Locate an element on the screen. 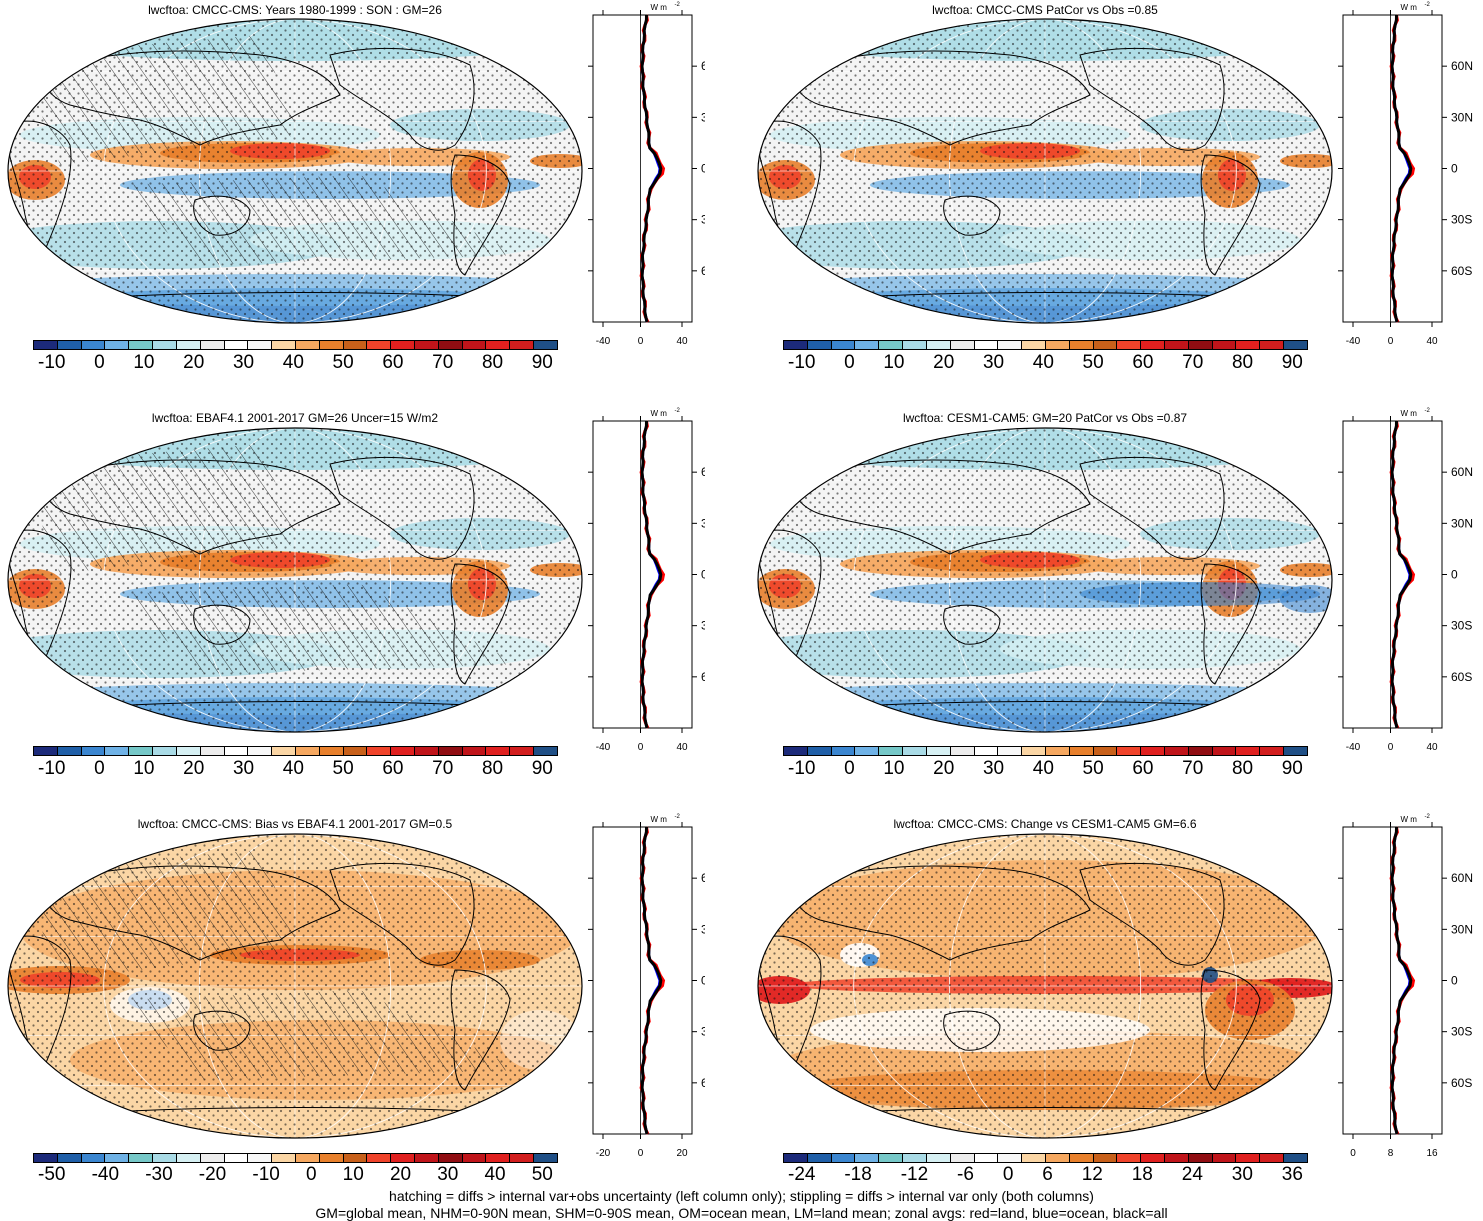  colorbar-label: -30 is located at coordinates (159, 1174).